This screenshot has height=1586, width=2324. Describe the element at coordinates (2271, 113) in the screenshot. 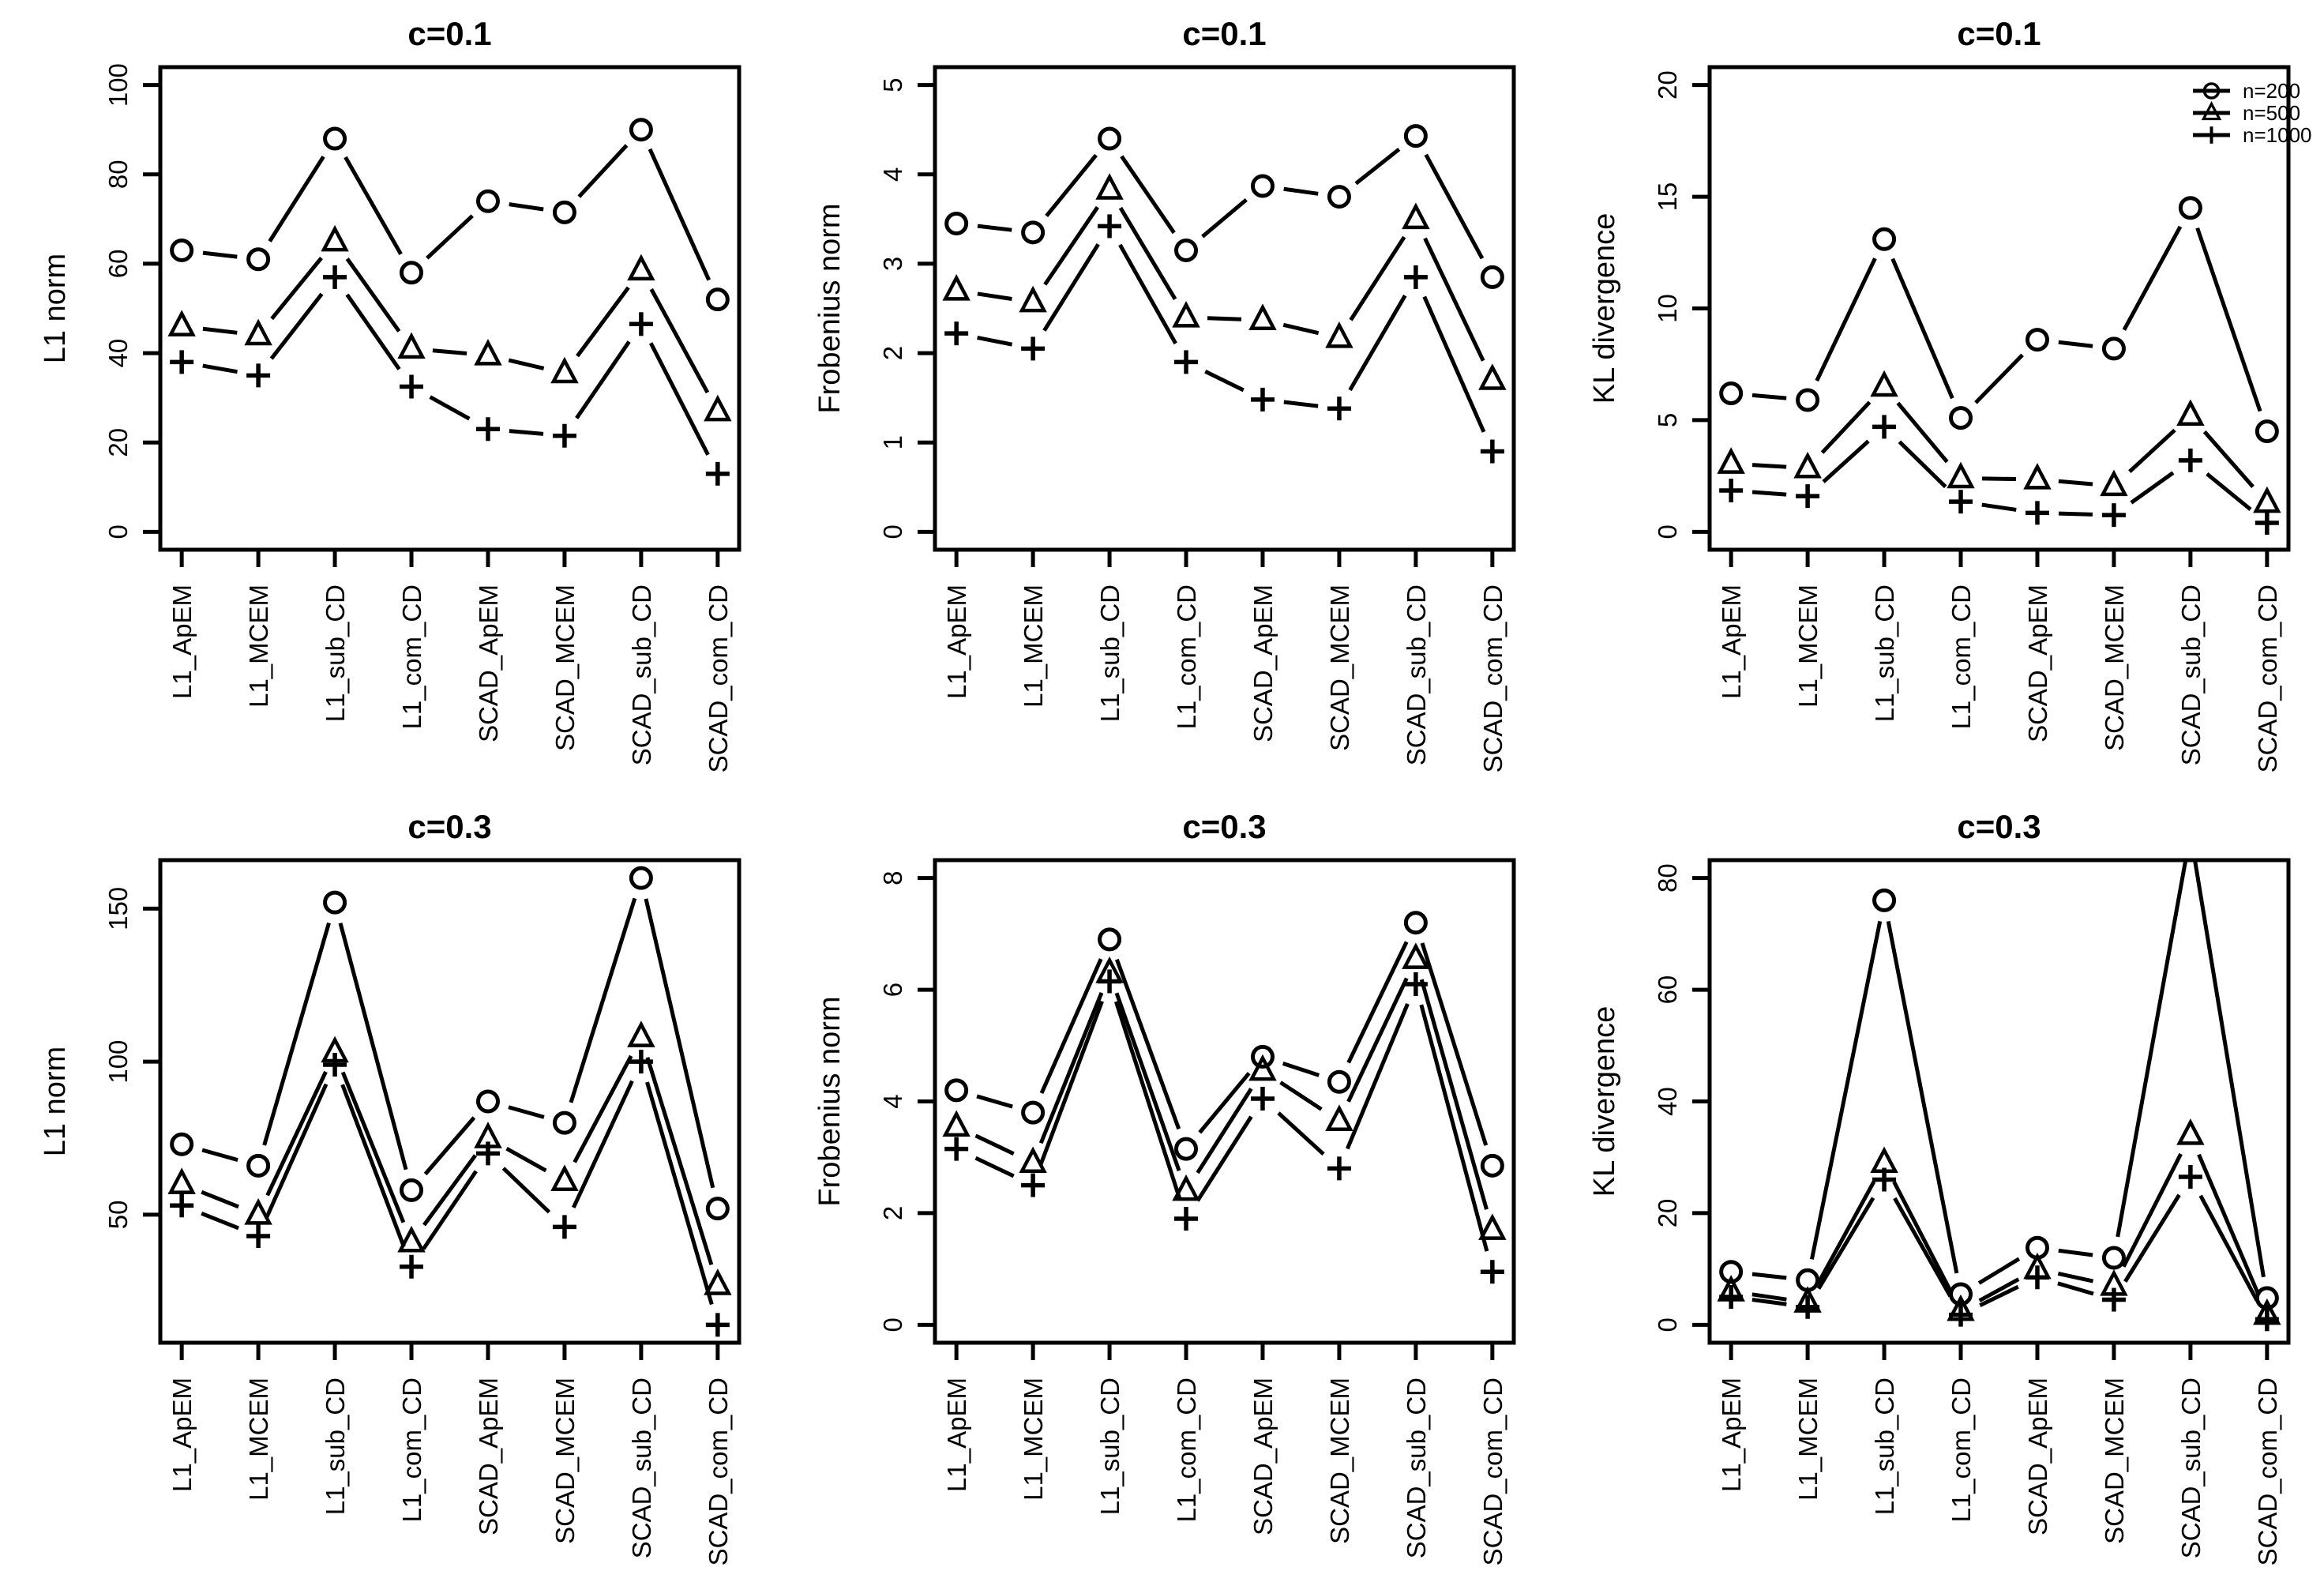

I see `legend-label: n=500` at that location.